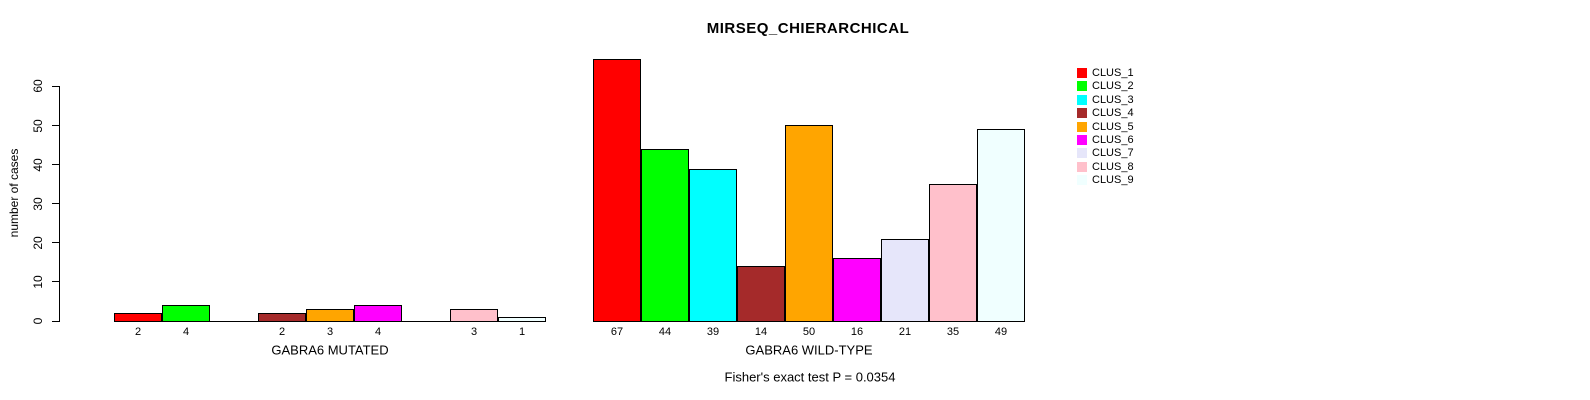 This screenshot has height=400, width=1590. Describe the element at coordinates (1113, 166) in the screenshot. I see `legend-label: CLUS_8` at that location.